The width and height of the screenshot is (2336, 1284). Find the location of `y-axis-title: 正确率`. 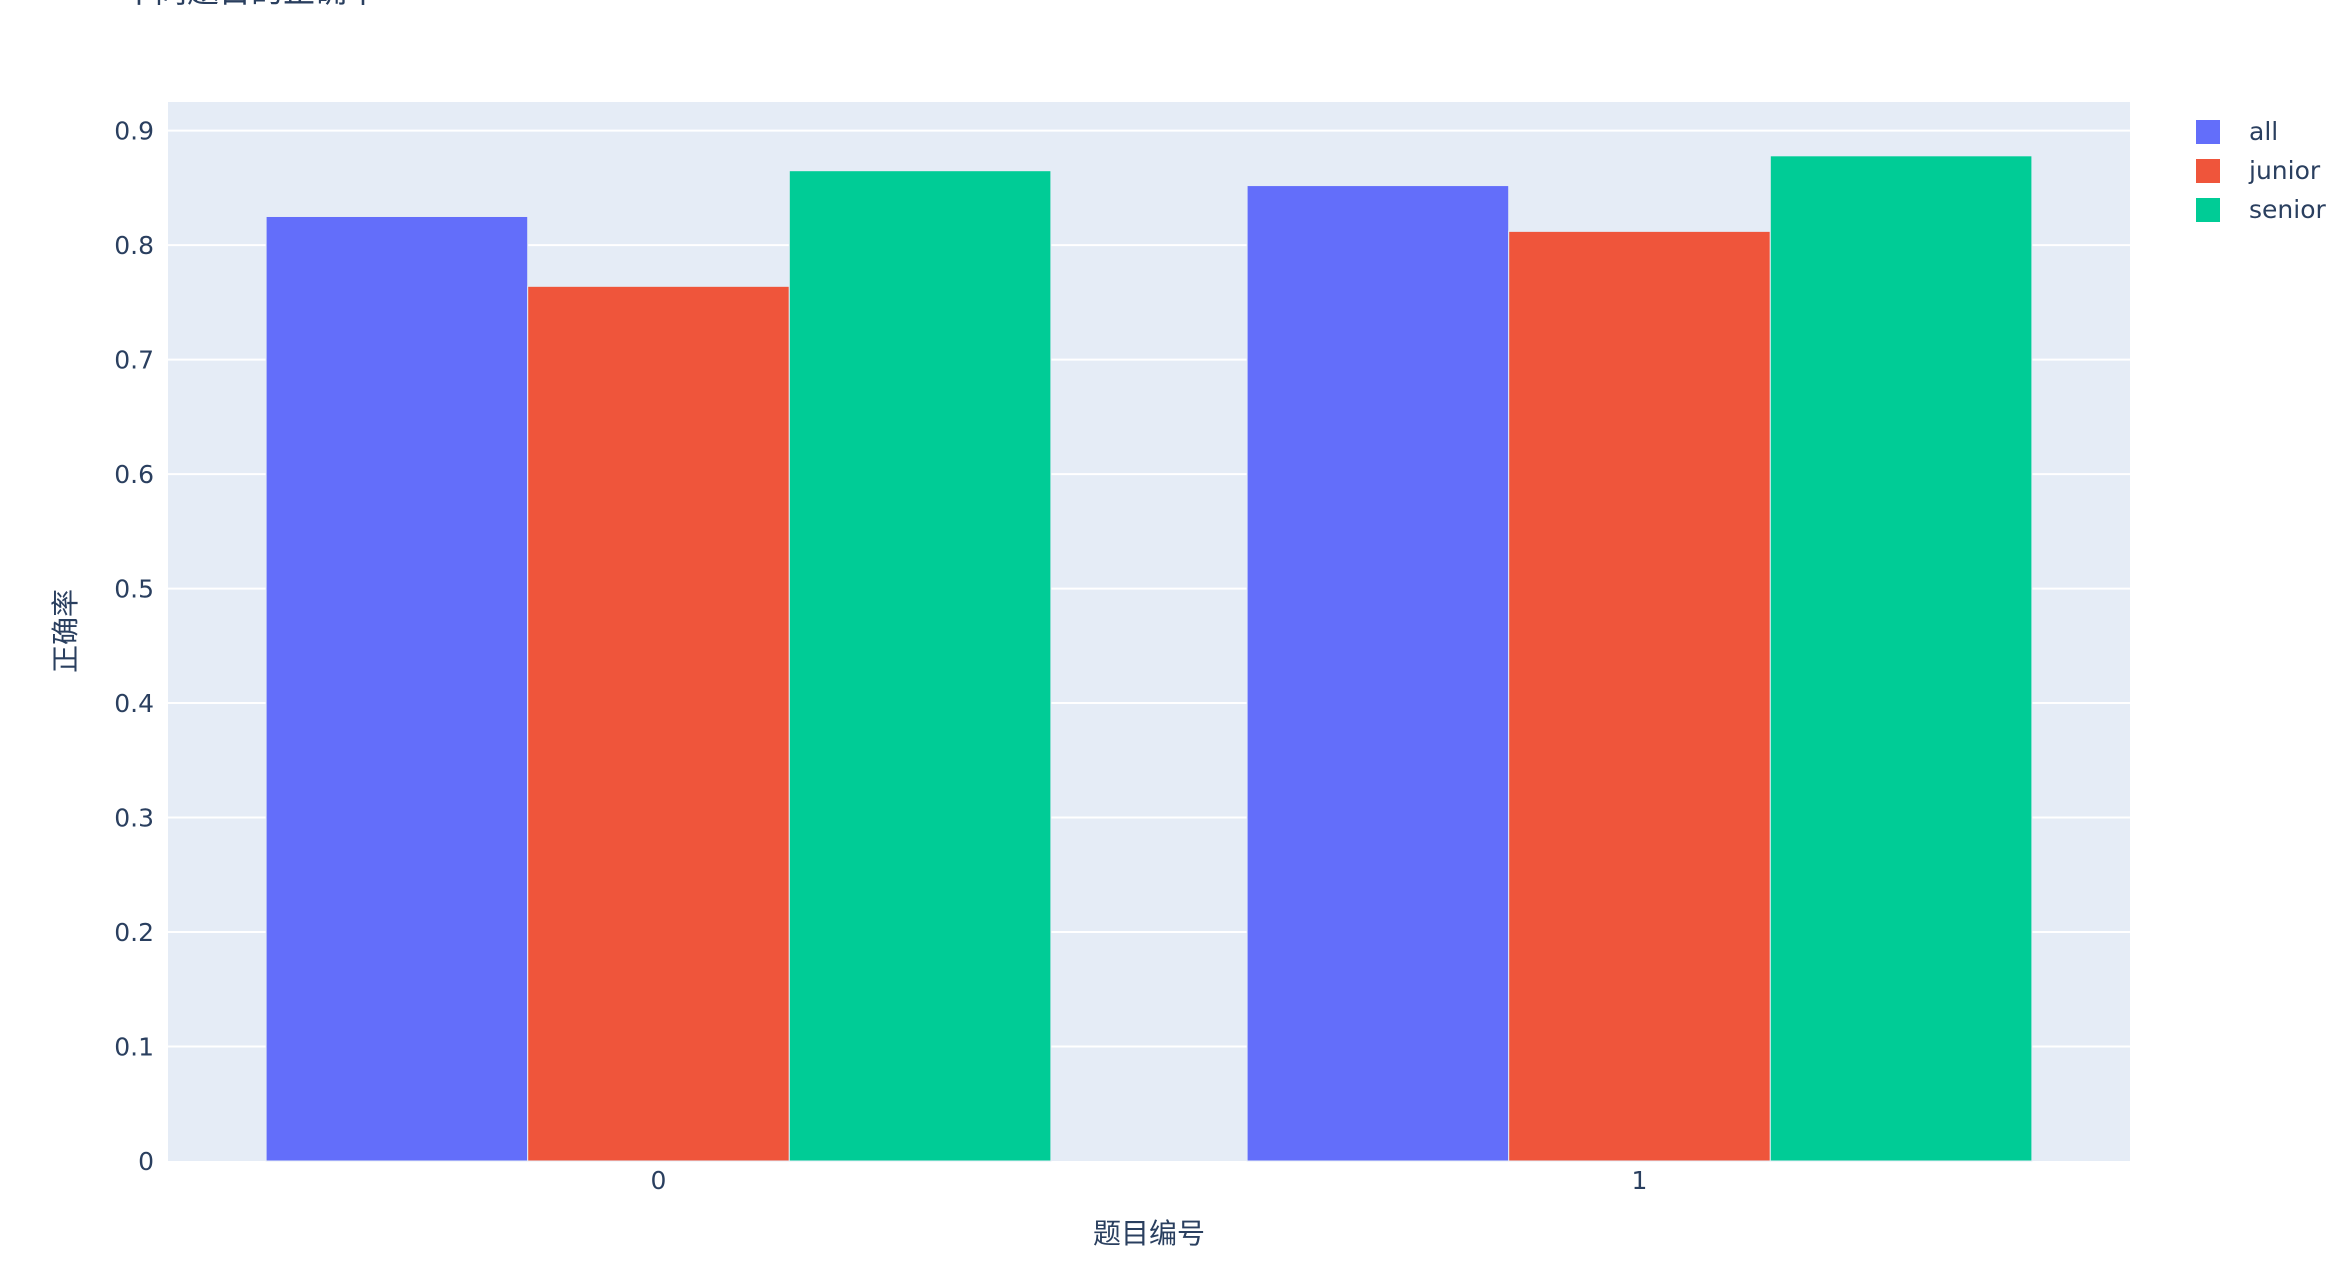

y-axis-title: 正确率 is located at coordinates (65, 631).